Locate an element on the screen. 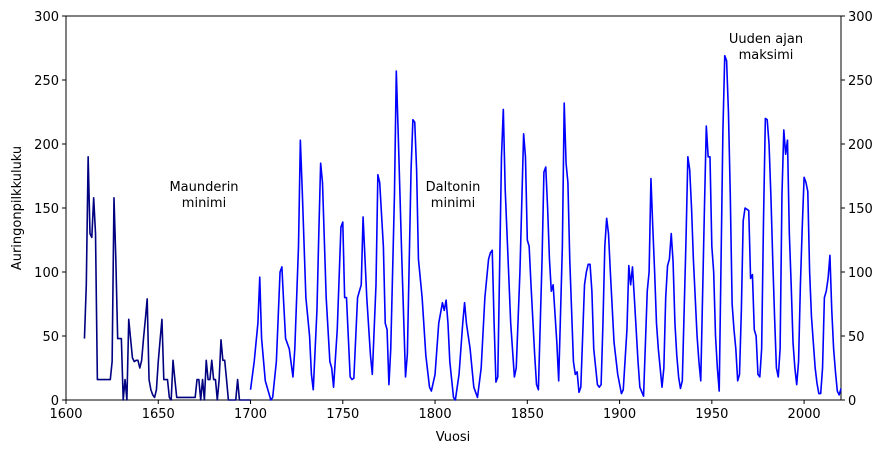 Image resolution: width=887 pixels, height=457 pixels. y-tick-label: 300 is located at coordinates (46, 17).